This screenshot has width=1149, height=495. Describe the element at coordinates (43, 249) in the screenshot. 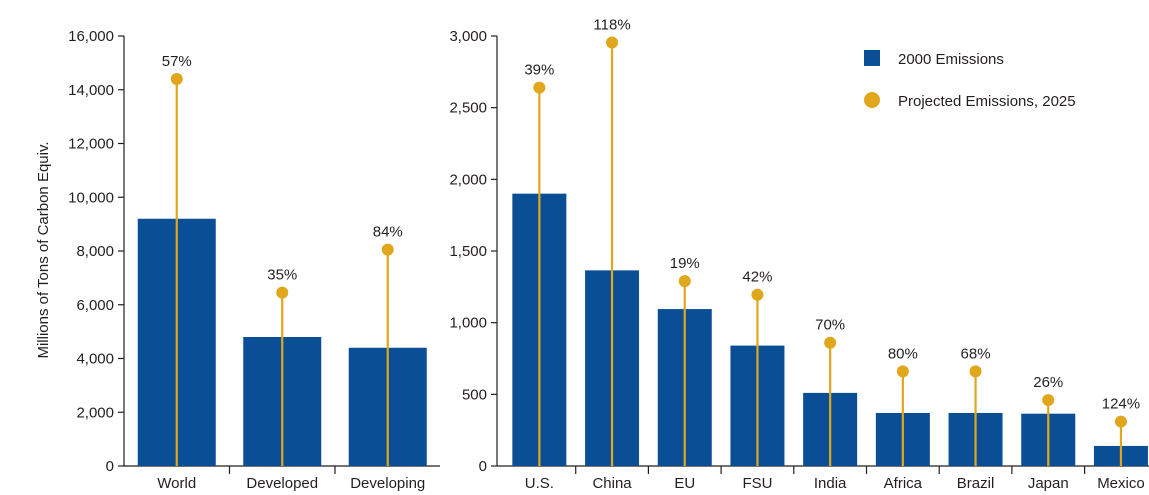

I see `y-axis-title: Millions of Tons of Carbon Equiv.` at that location.